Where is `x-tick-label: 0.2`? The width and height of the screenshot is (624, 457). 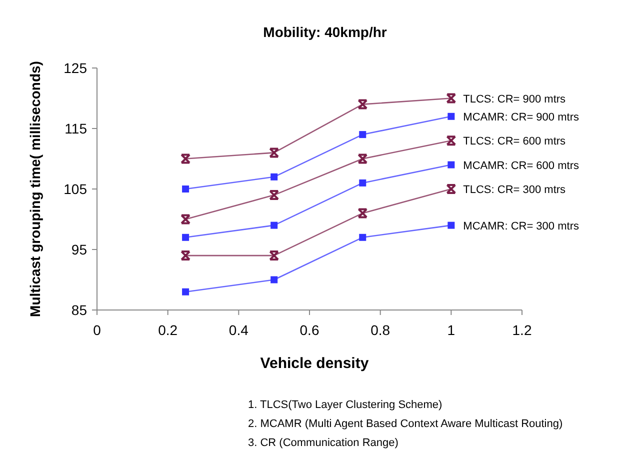 x-tick-label: 0.2 is located at coordinates (168, 330).